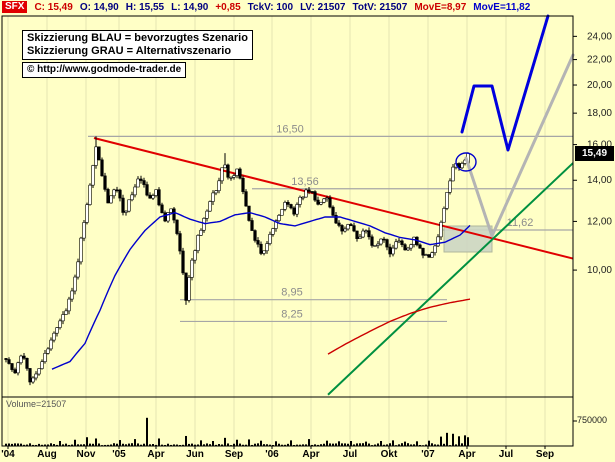  Describe the element at coordinates (380, 7) in the screenshot. I see `header-segment: TotV: 21507` at that location.